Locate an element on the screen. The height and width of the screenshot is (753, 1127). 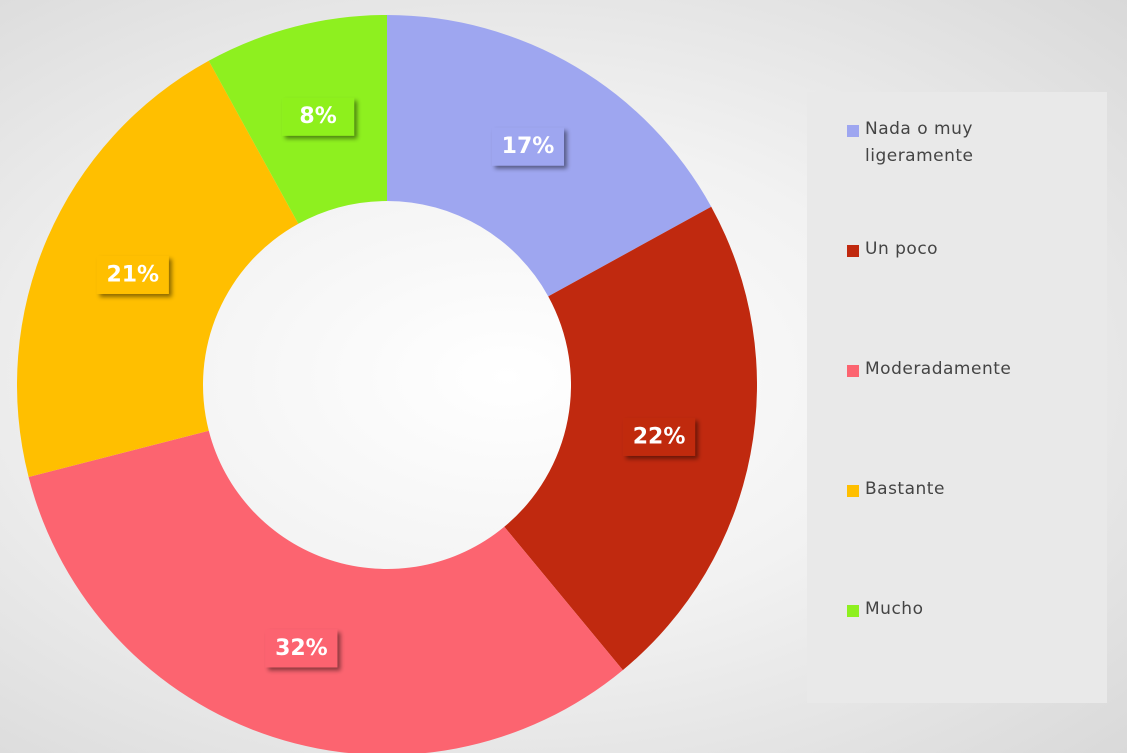
data-label: 17% is located at coordinates (528, 146).